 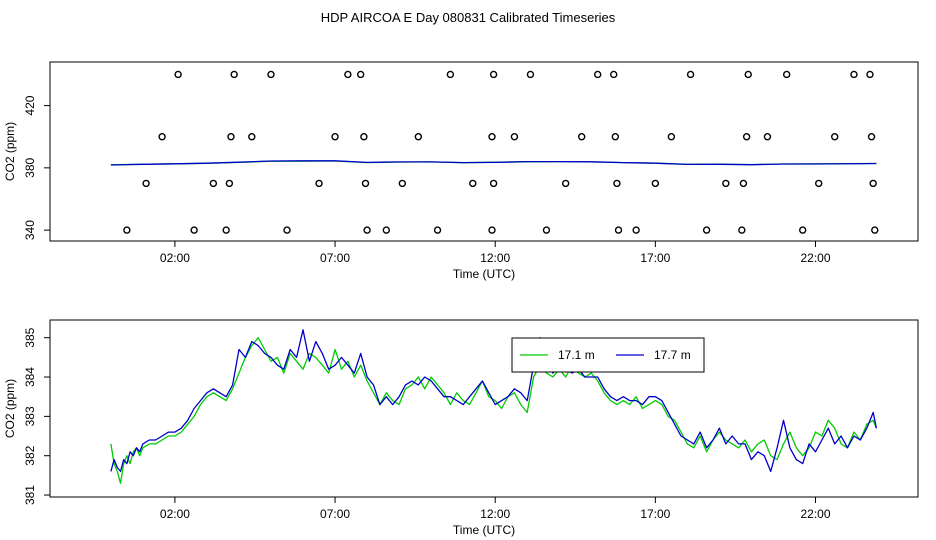 What do you see at coordinates (30, 455) in the screenshot?
I see `y-tick-label: 382` at bounding box center [30, 455].